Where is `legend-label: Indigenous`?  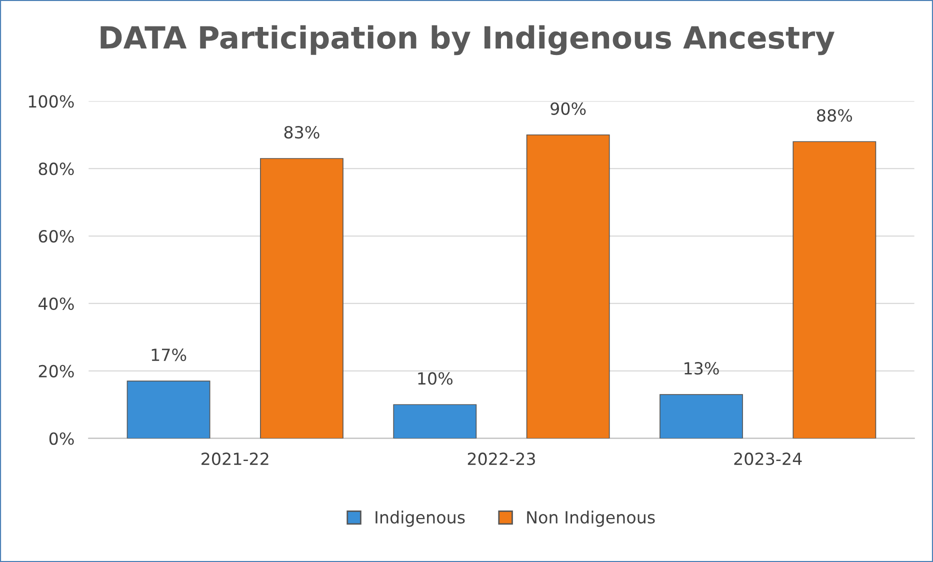 legend-label: Indigenous is located at coordinates (420, 518).